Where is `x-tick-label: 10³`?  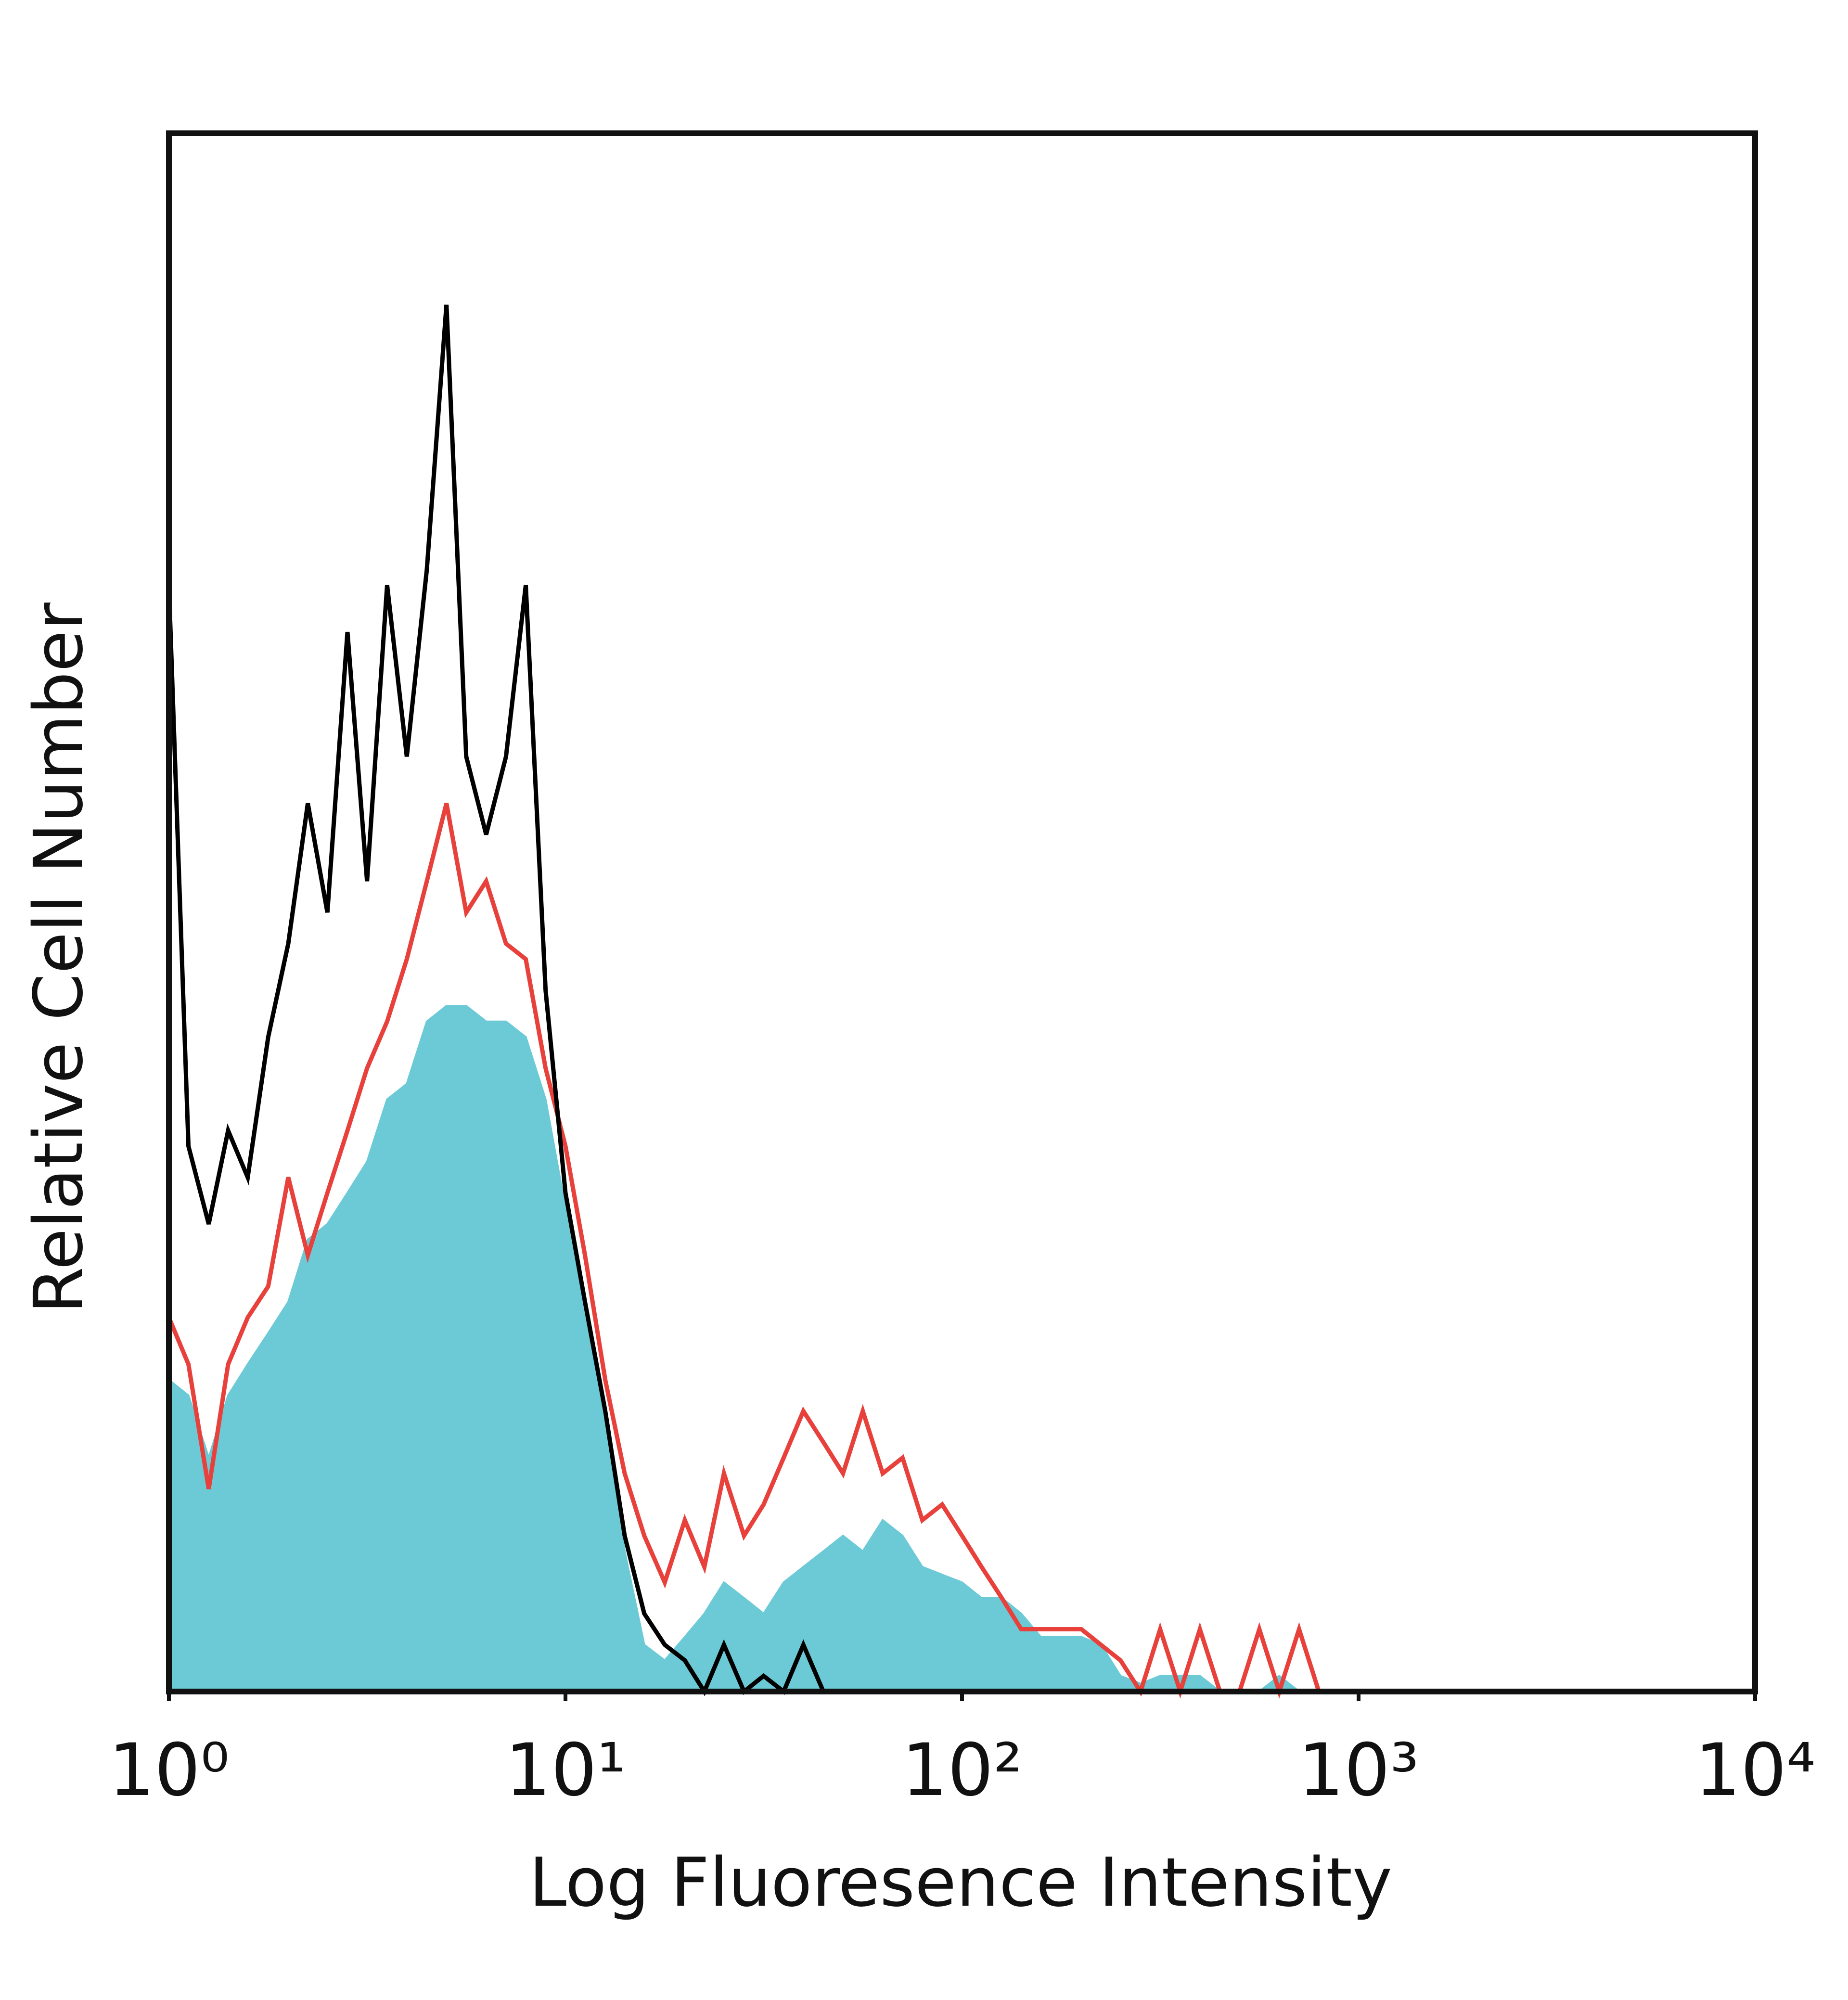
x-tick-label: 10³ is located at coordinates (1358, 1770).